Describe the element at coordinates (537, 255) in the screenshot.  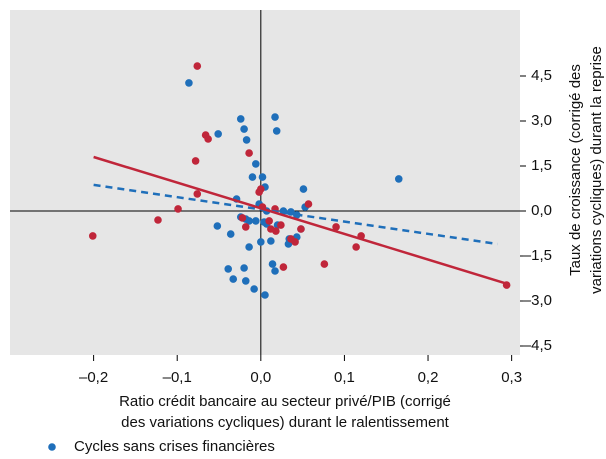
I see `y-tick-label: –1,5` at that location.